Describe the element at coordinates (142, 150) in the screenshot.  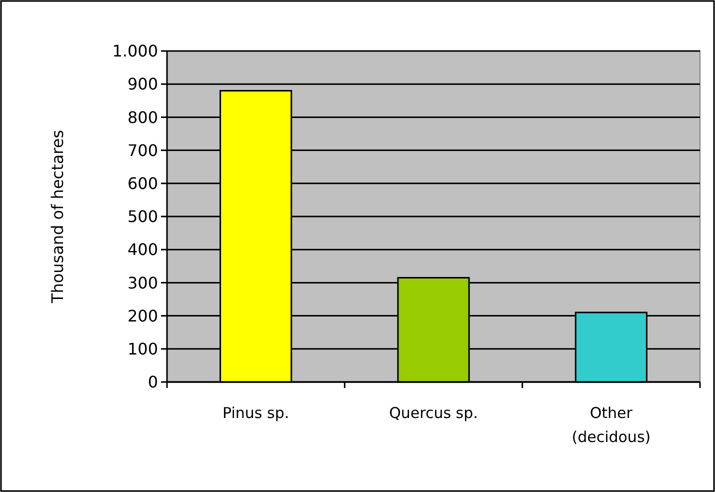
I see `y-tick-label: 700` at that location.